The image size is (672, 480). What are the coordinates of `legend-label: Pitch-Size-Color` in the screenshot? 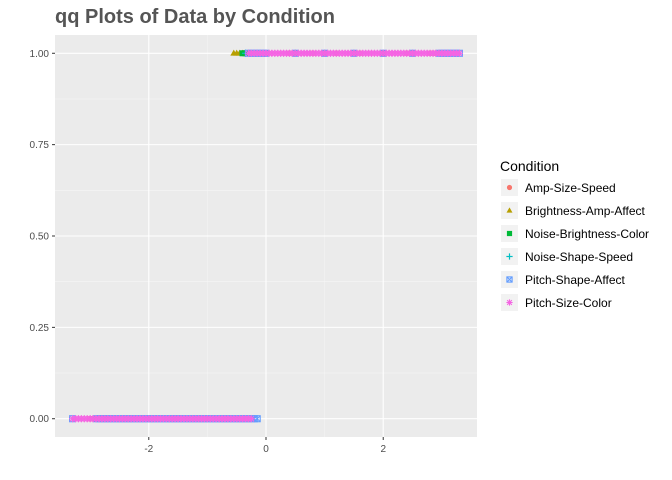 It's located at (568, 303).